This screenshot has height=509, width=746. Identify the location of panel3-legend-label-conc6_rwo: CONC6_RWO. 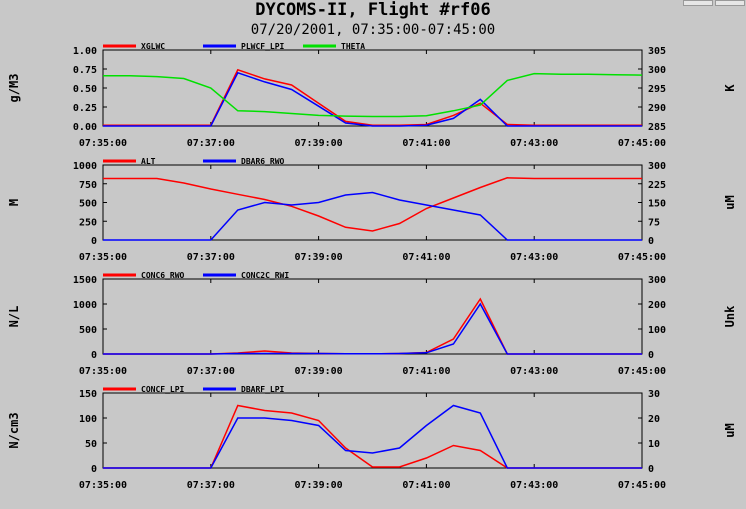
(163, 275).